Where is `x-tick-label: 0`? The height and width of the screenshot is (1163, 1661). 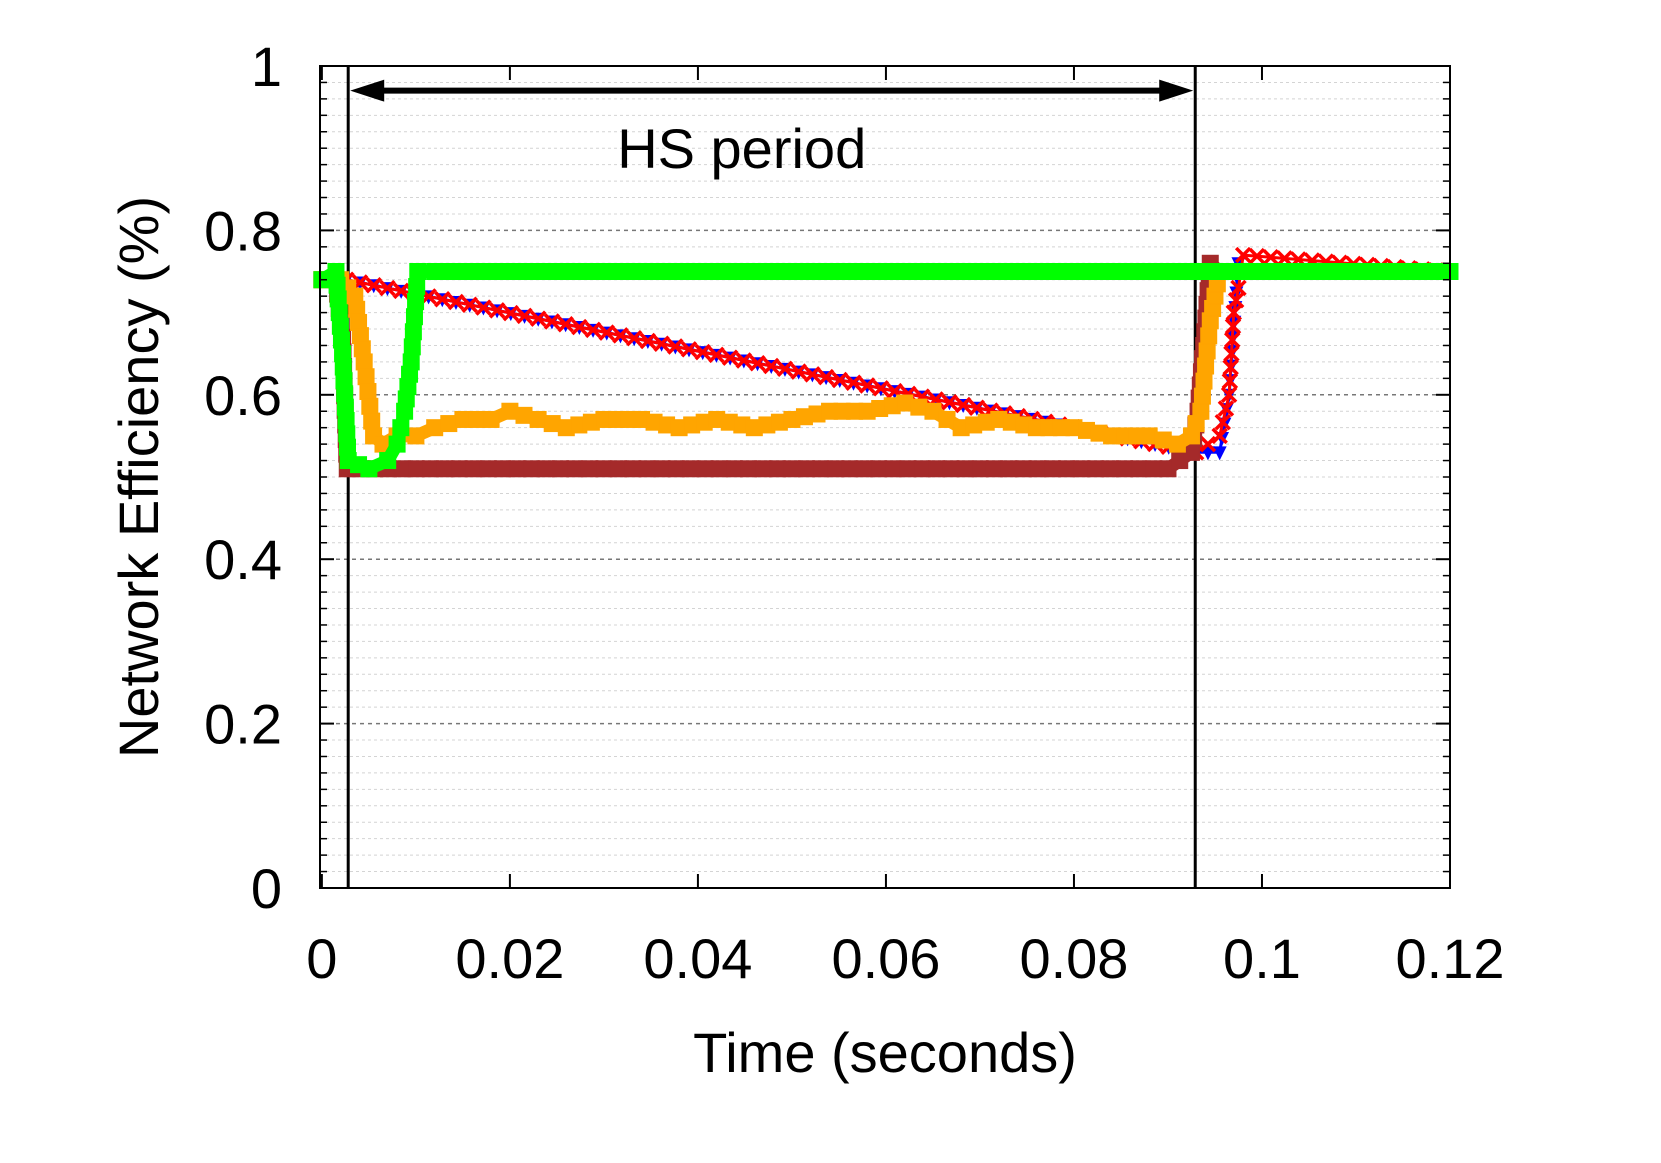 x-tick-label: 0 is located at coordinates (321, 958).